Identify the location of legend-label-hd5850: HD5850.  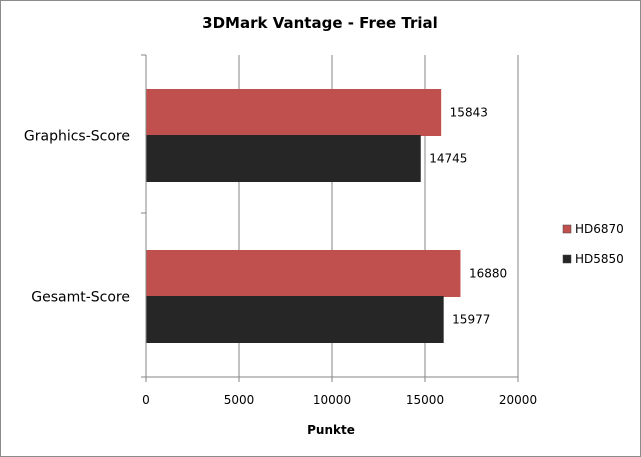
(599, 259).